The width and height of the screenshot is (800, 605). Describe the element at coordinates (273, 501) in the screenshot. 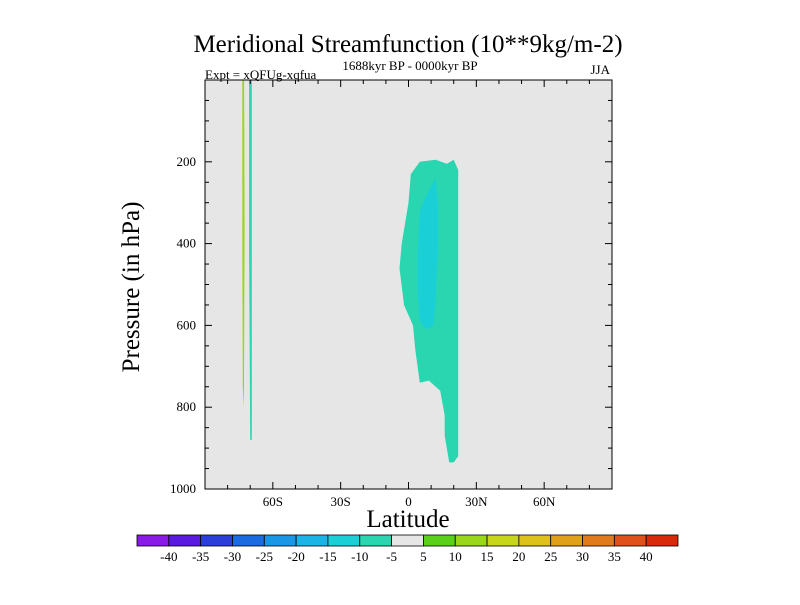

I see `x-tick-label: 60S` at that location.